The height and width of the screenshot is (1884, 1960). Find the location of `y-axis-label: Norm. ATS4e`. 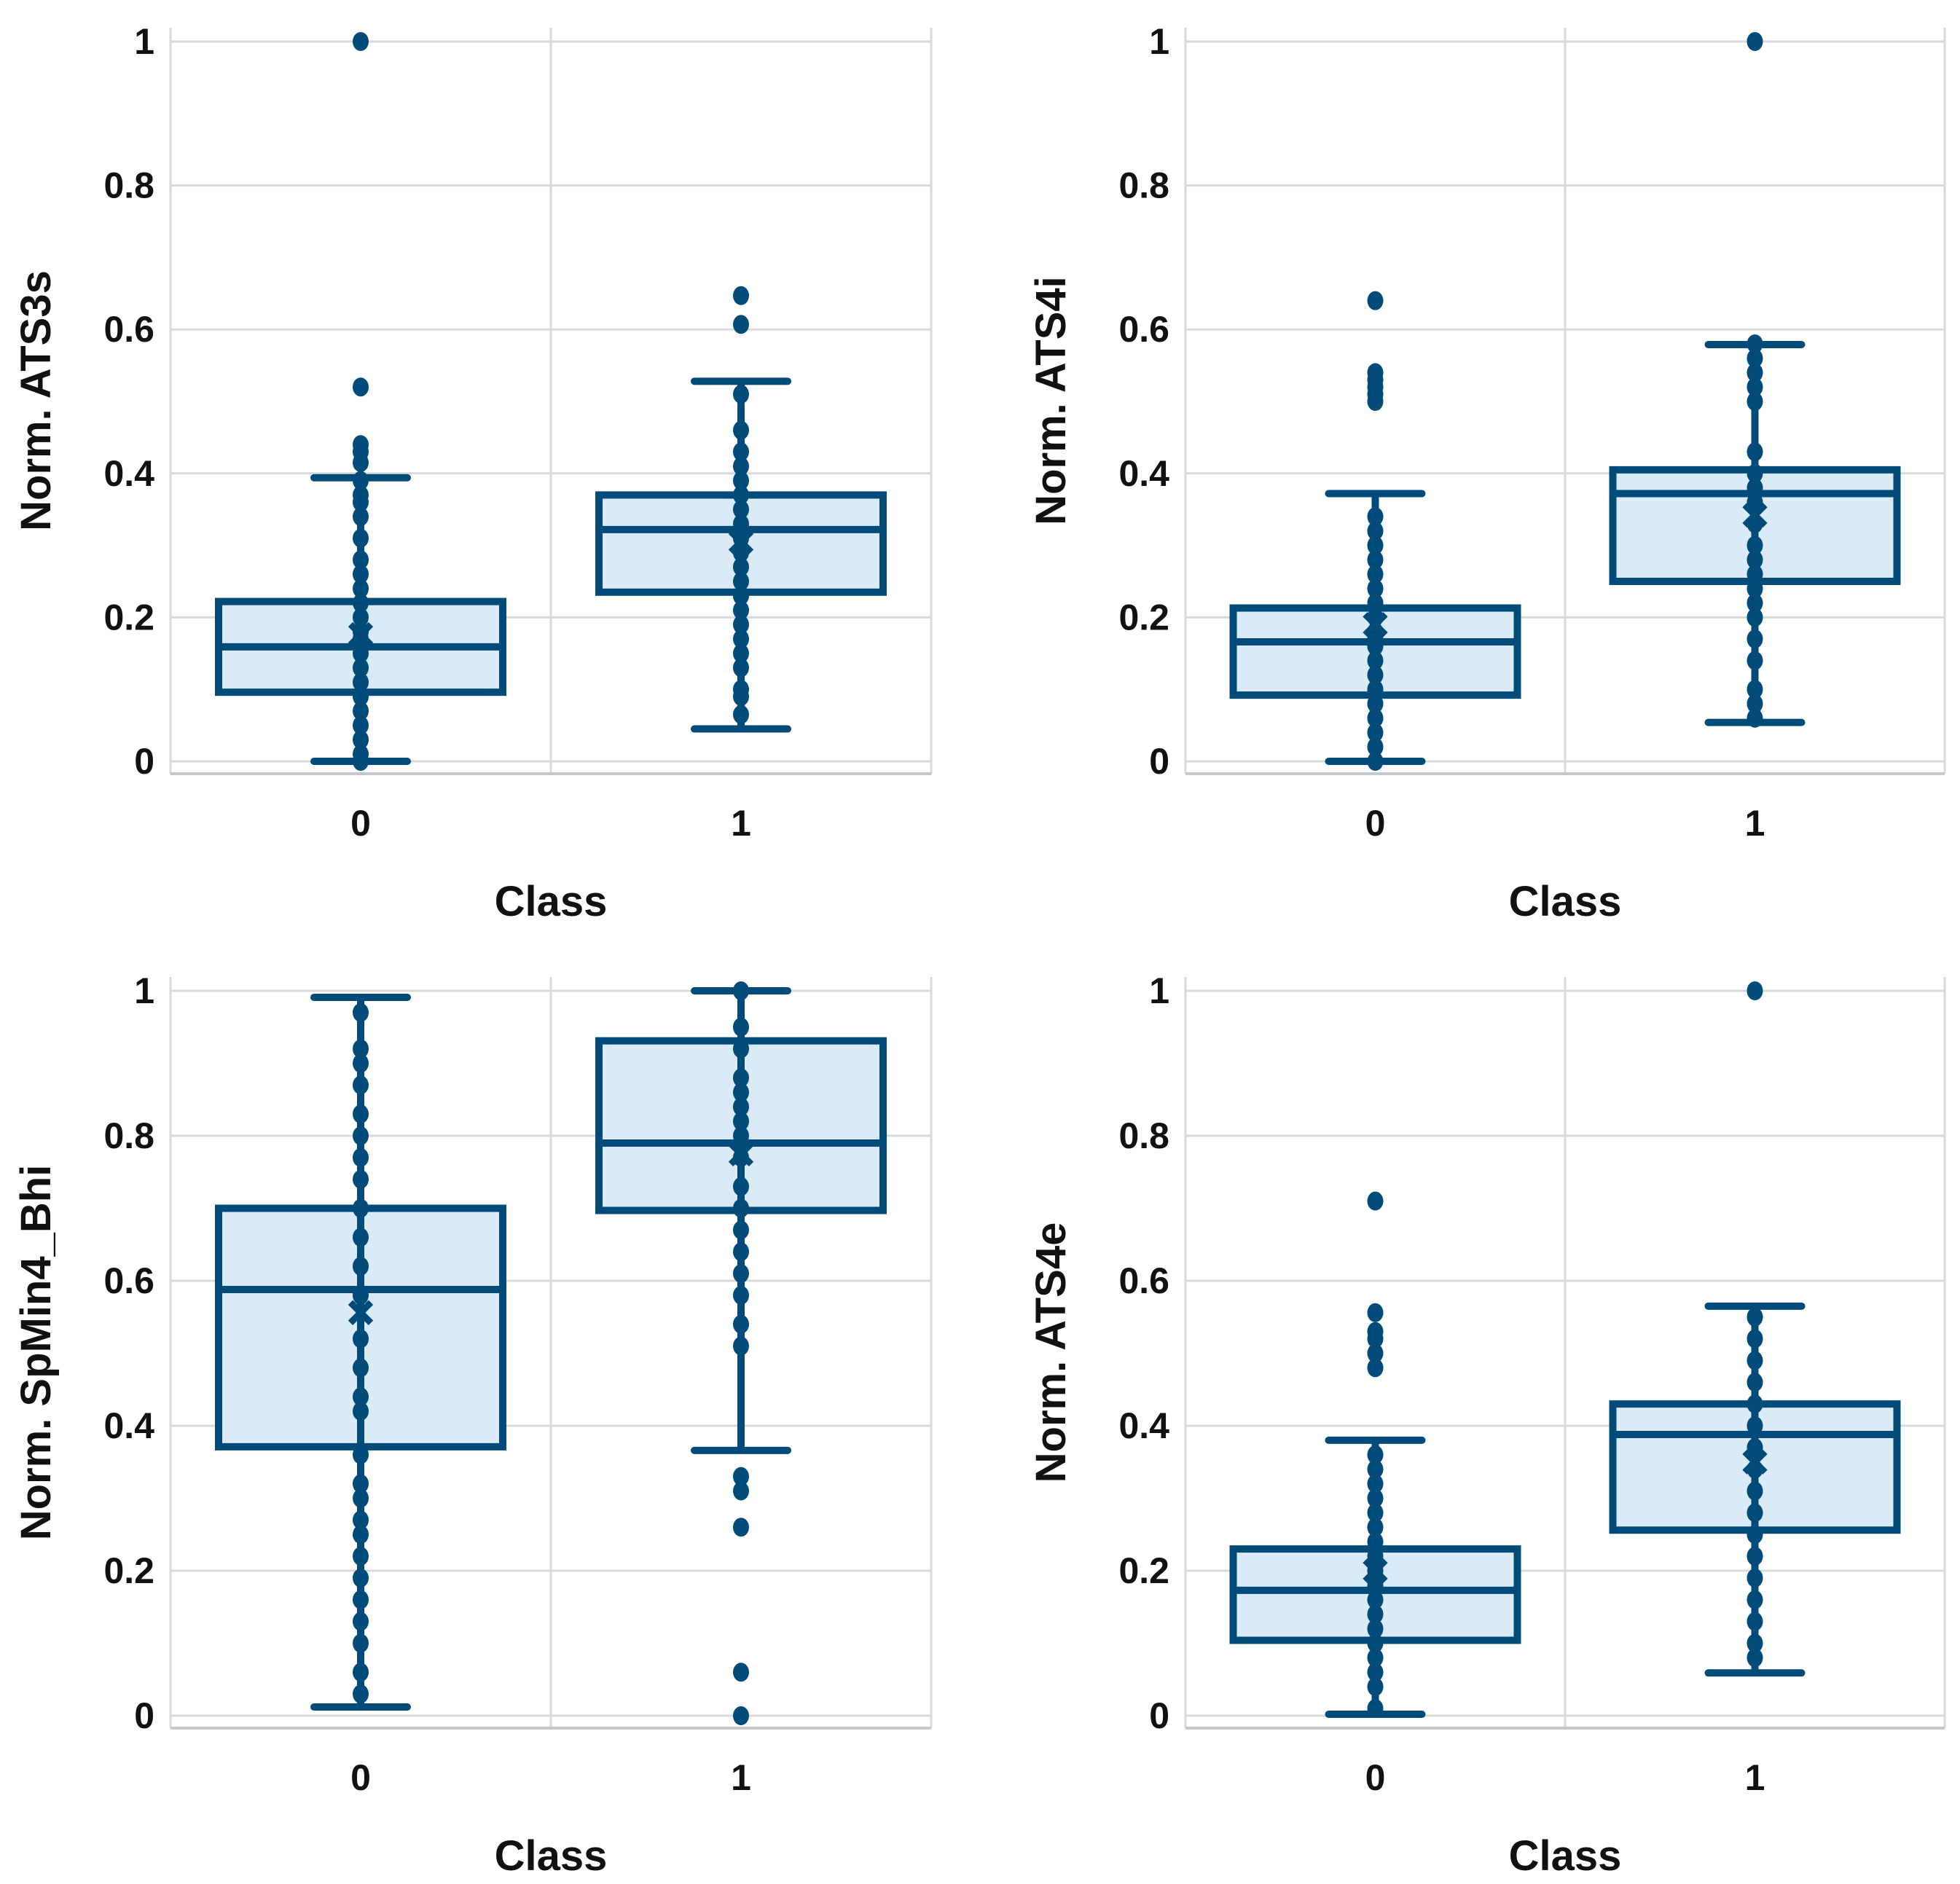

y-axis-label: Norm. ATS4e is located at coordinates (1051, 1352).